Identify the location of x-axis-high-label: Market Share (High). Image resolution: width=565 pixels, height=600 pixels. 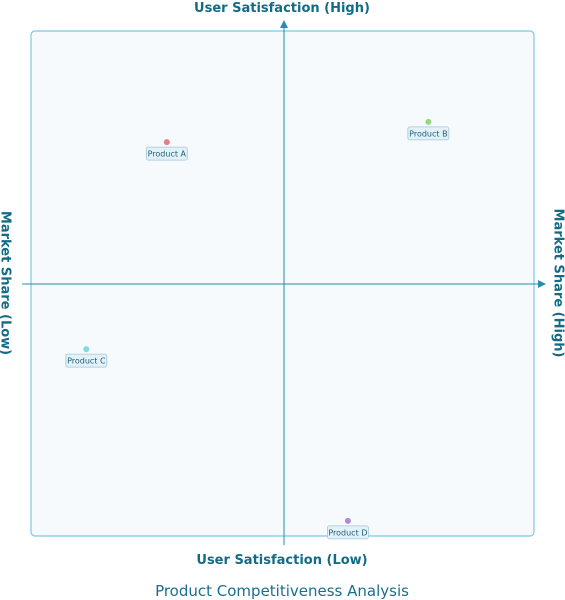
(558, 283).